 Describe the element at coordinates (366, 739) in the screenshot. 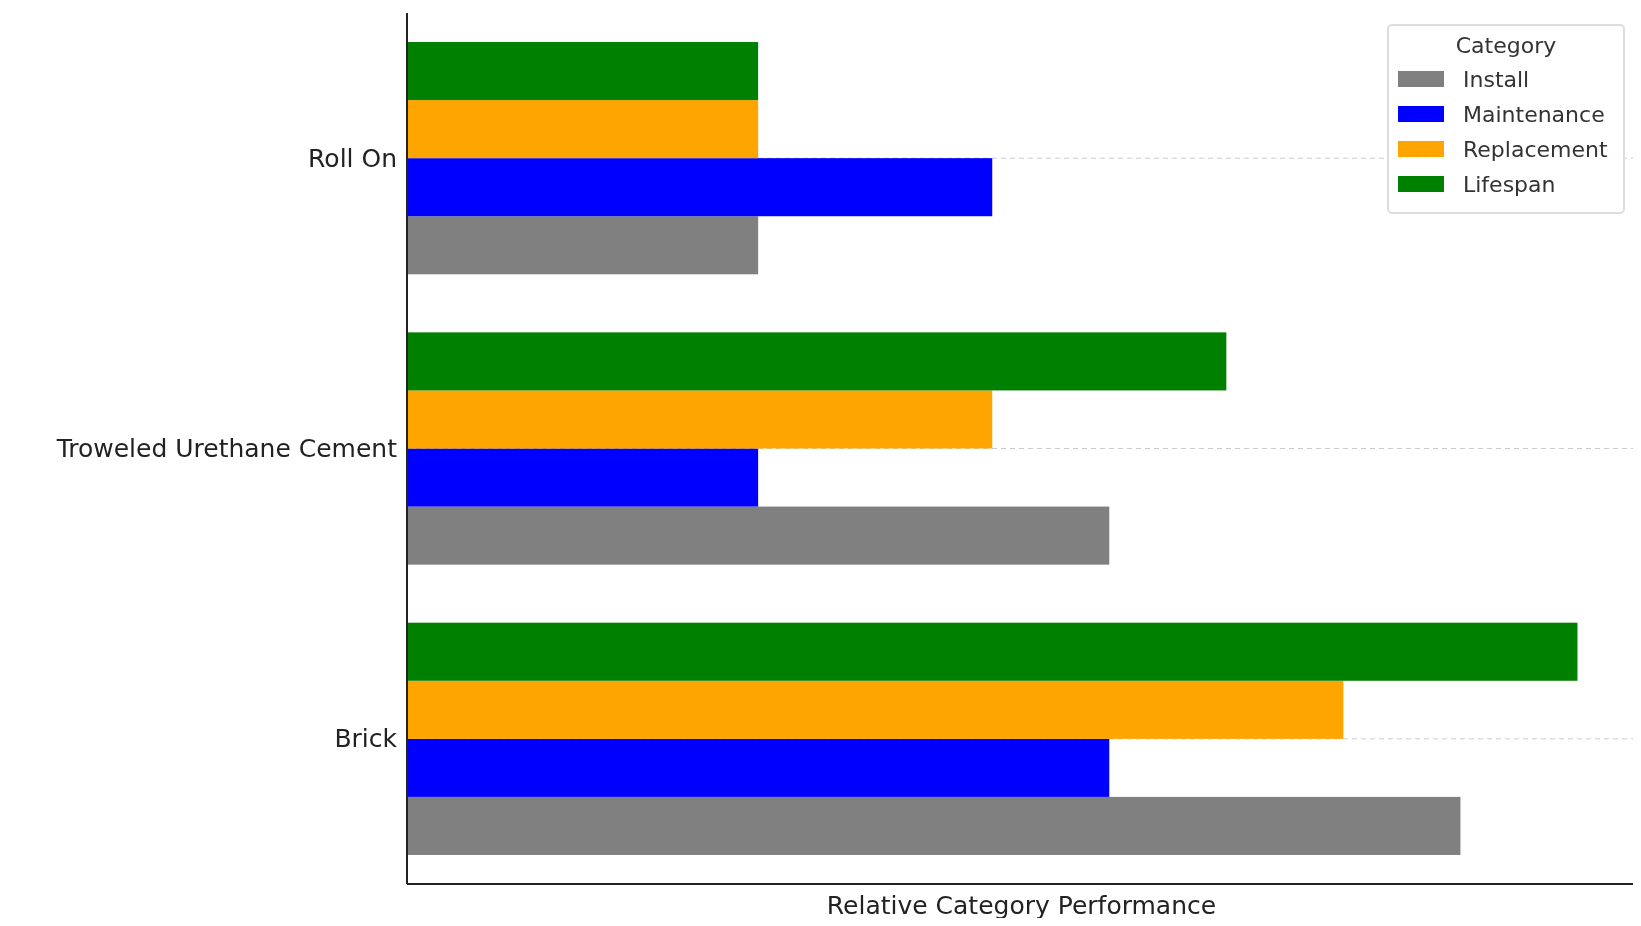

I see `y-tick-label: Brick` at that location.